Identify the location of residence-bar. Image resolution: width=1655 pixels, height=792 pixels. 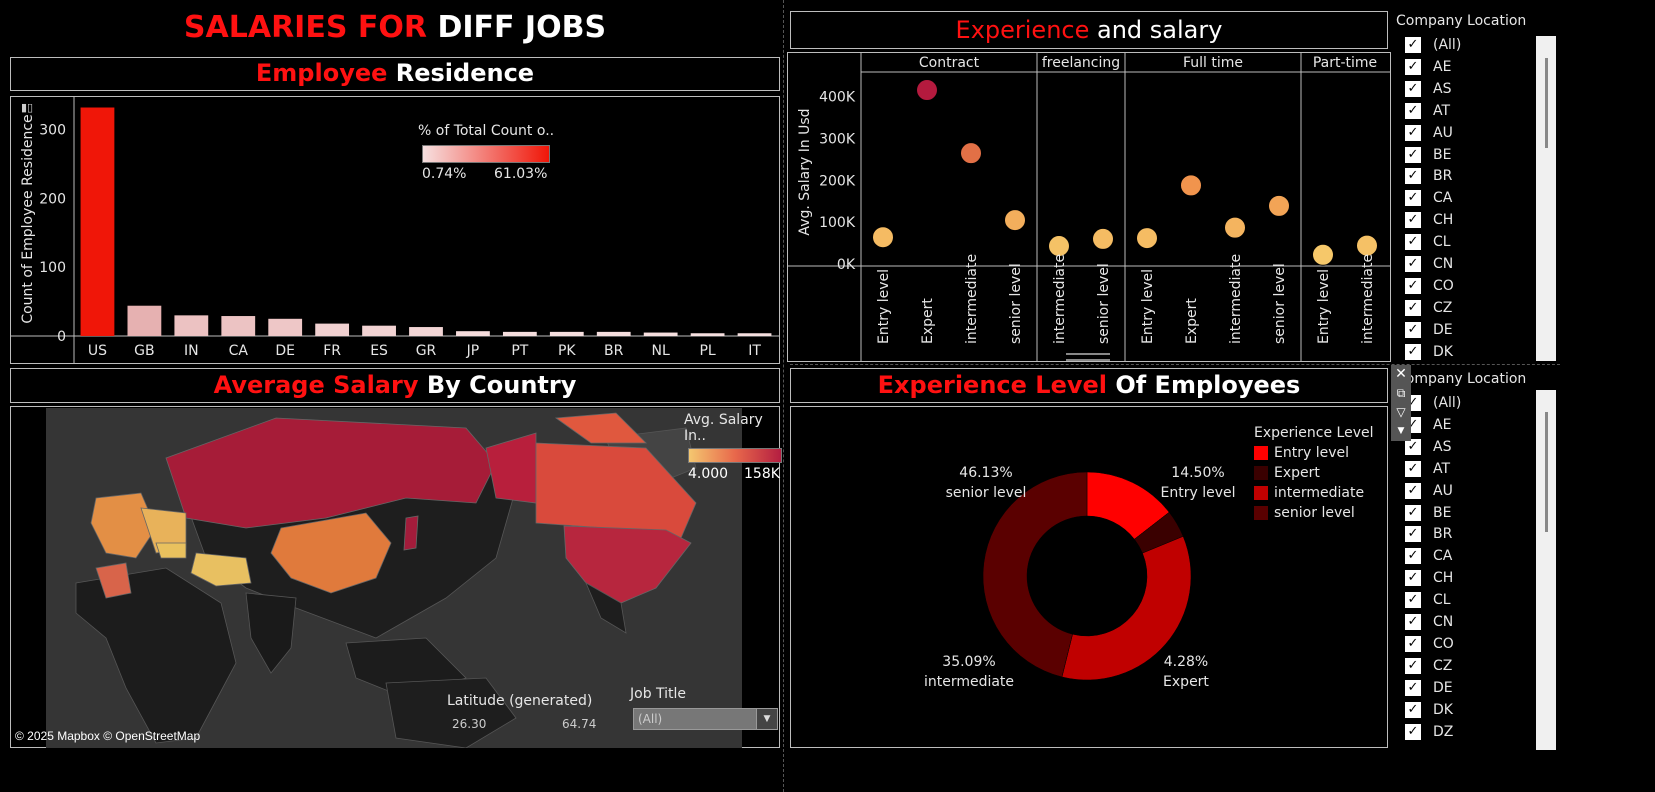
(238, 326).